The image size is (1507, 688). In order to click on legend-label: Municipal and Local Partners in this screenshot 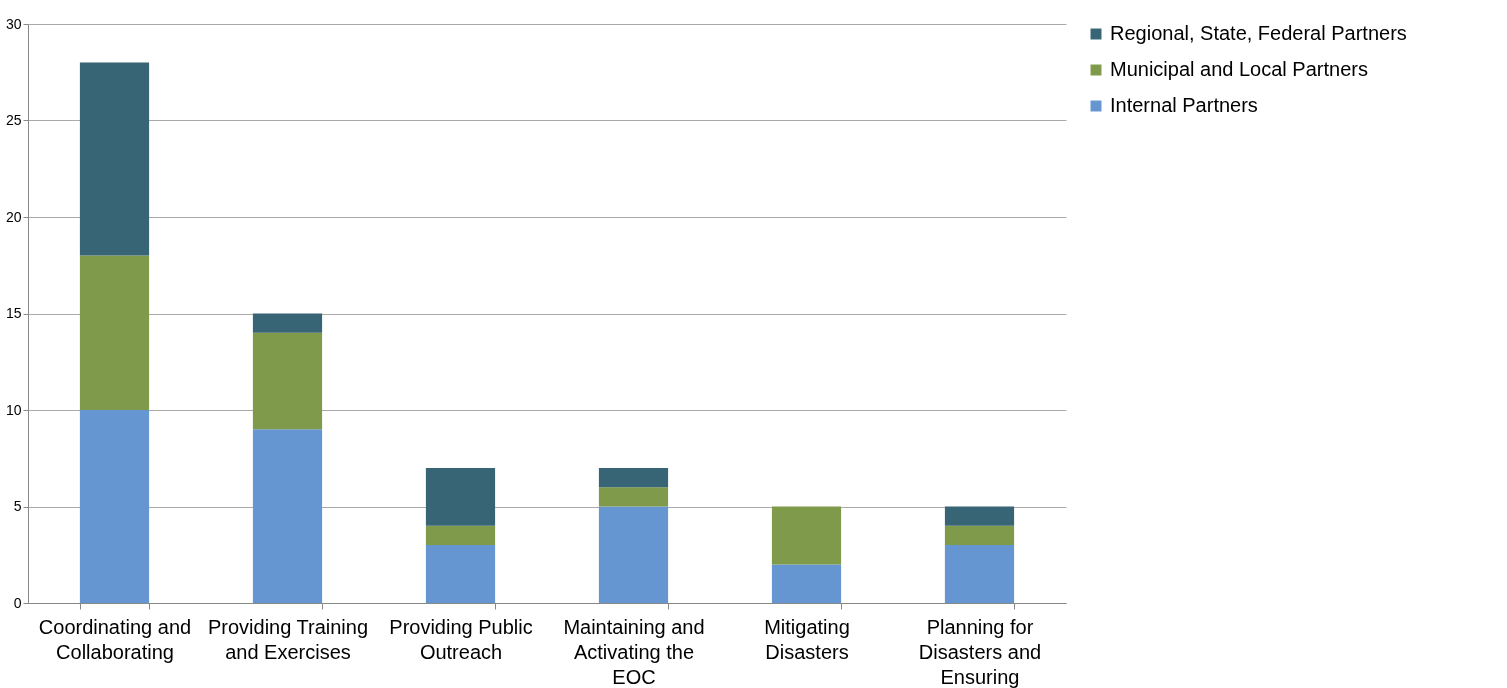, I will do `click(1239, 69)`.